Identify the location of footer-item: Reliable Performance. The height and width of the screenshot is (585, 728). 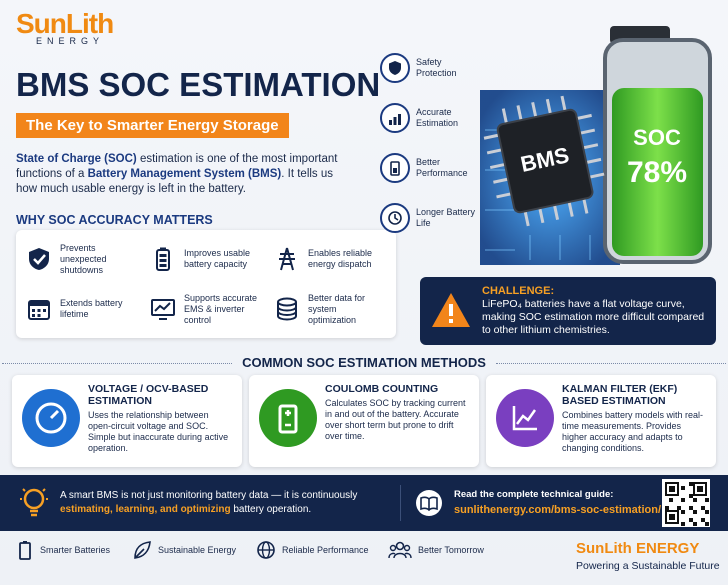
(312, 550).